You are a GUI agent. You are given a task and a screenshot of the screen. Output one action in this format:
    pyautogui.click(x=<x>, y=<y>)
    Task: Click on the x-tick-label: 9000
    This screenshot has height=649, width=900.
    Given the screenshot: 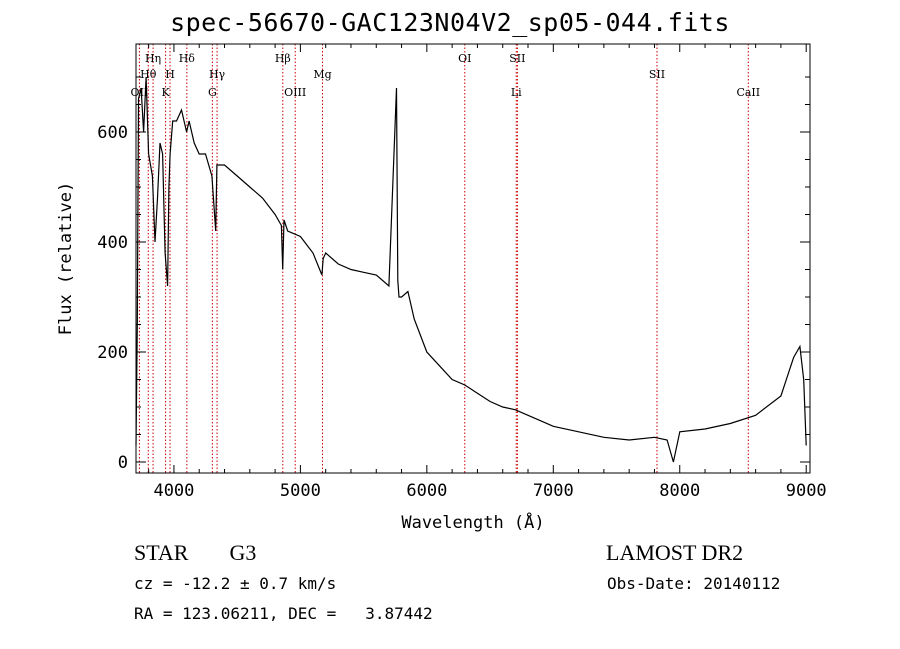 What is the action you would take?
    pyautogui.click(x=806, y=491)
    